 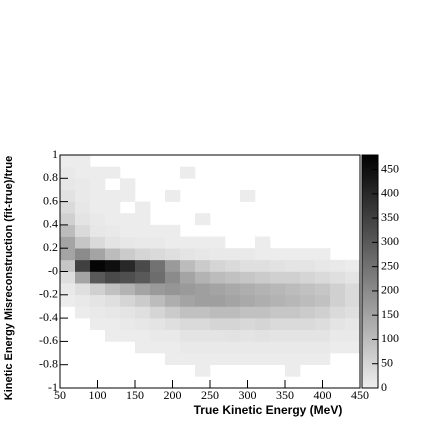 I want to click on colorbar-tick-label: 0, so click(x=384, y=387).